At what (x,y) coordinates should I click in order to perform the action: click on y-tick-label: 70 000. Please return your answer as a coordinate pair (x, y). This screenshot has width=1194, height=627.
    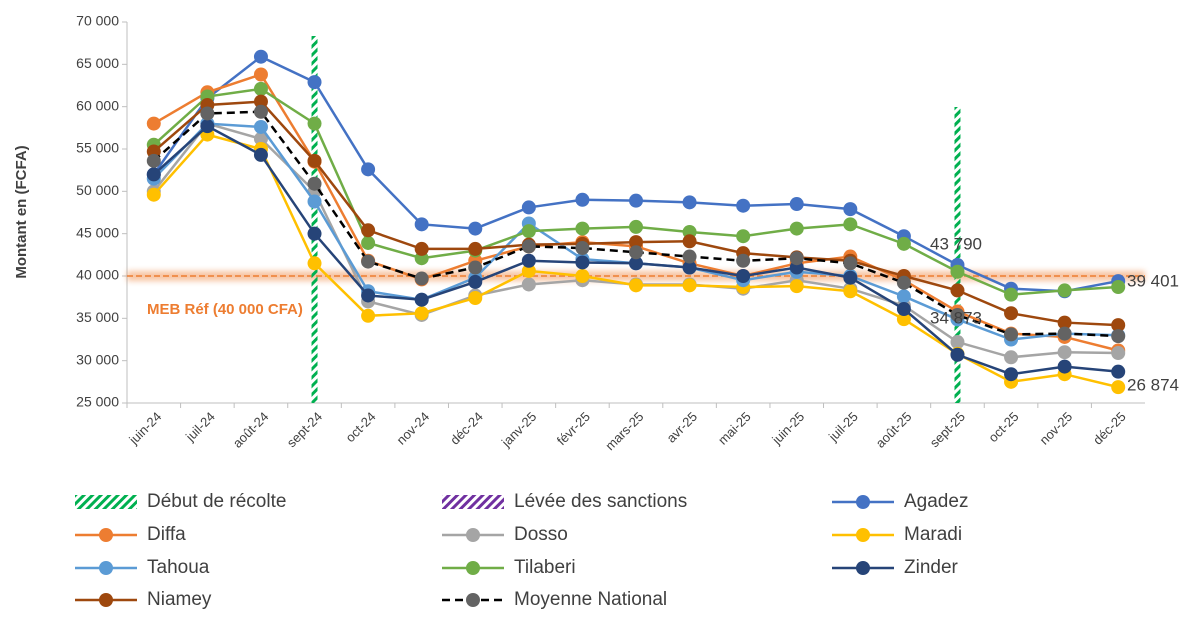
    Looking at the image, I should click on (97, 21).